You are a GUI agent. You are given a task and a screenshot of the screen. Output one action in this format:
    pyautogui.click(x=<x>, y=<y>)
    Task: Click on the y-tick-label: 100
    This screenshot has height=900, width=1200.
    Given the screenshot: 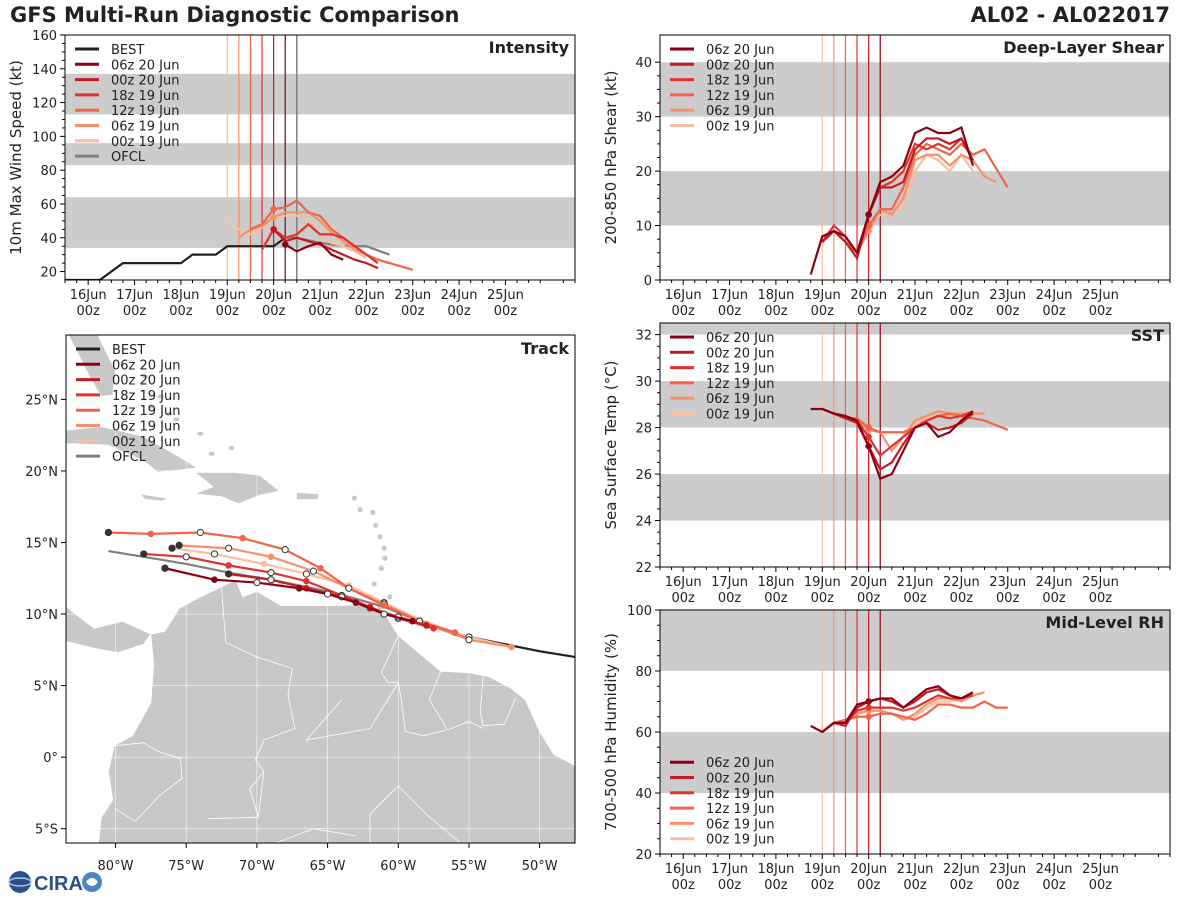 What is the action you would take?
    pyautogui.click(x=44, y=137)
    